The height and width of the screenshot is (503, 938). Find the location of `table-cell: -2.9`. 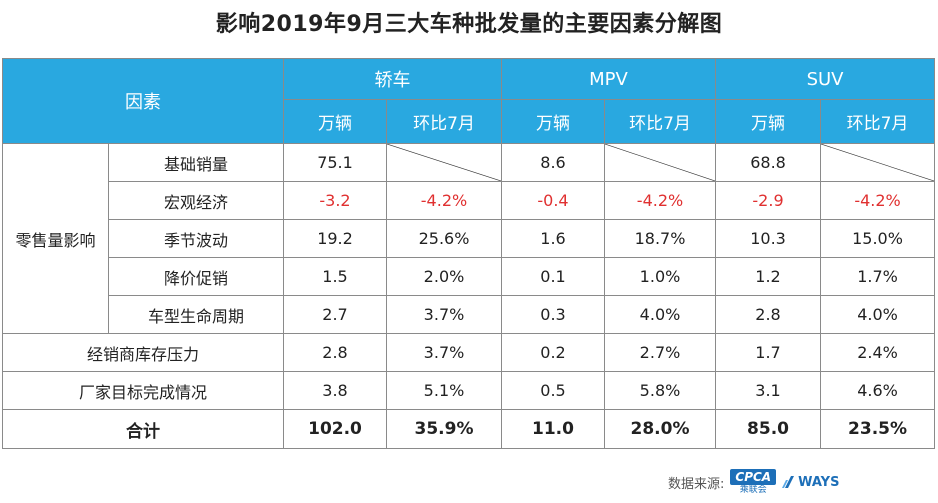

table-cell: -2.9 is located at coordinates (768, 200).